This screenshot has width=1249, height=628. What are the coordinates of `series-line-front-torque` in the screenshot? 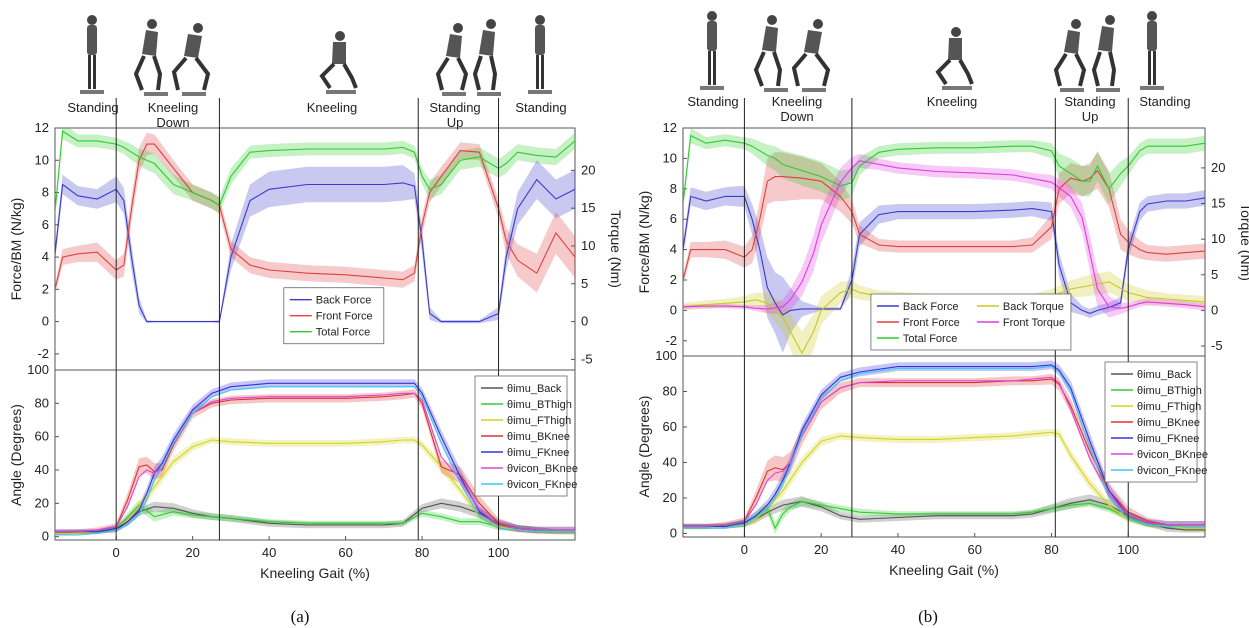 It's located at (944, 235).